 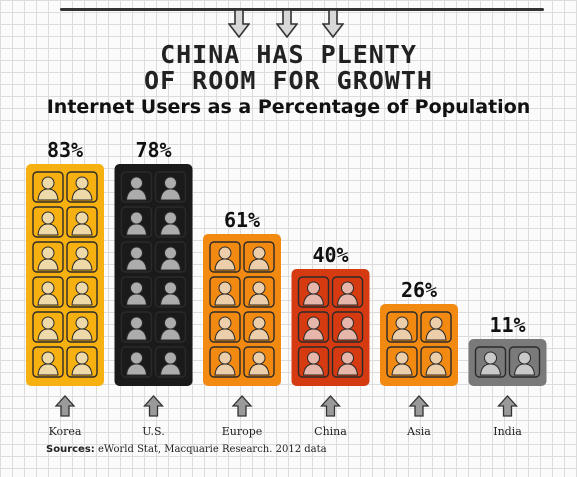 What do you see at coordinates (242, 431) in the screenshot?
I see `category-label: Europe` at bounding box center [242, 431].